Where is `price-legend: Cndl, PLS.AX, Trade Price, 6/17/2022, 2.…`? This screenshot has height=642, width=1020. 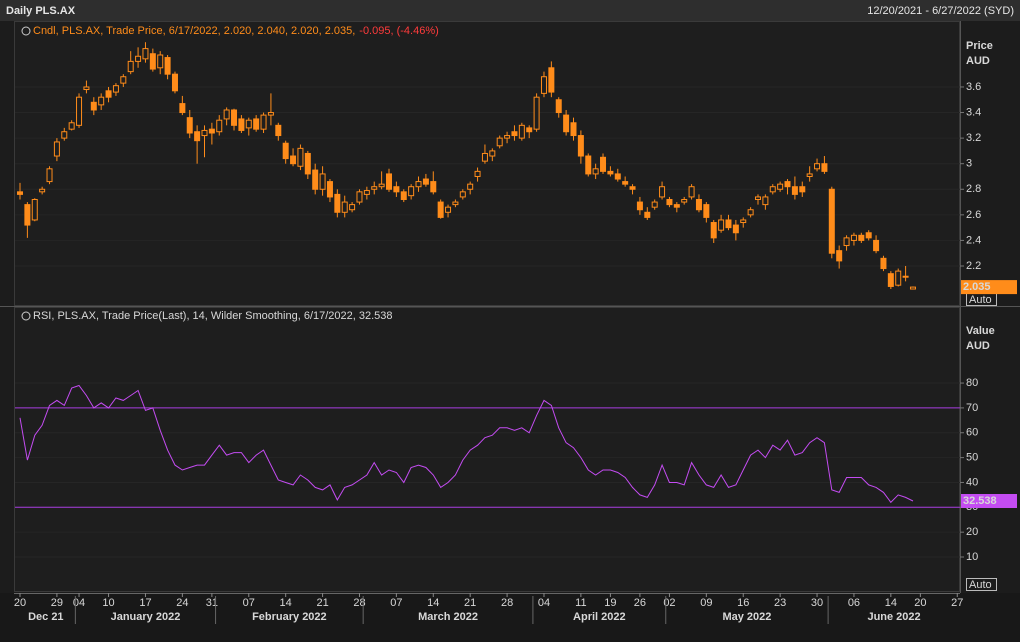
price-legend: Cndl, PLS.AX, Trade Price, 6/17/2022, 2.… is located at coordinates (236, 31).